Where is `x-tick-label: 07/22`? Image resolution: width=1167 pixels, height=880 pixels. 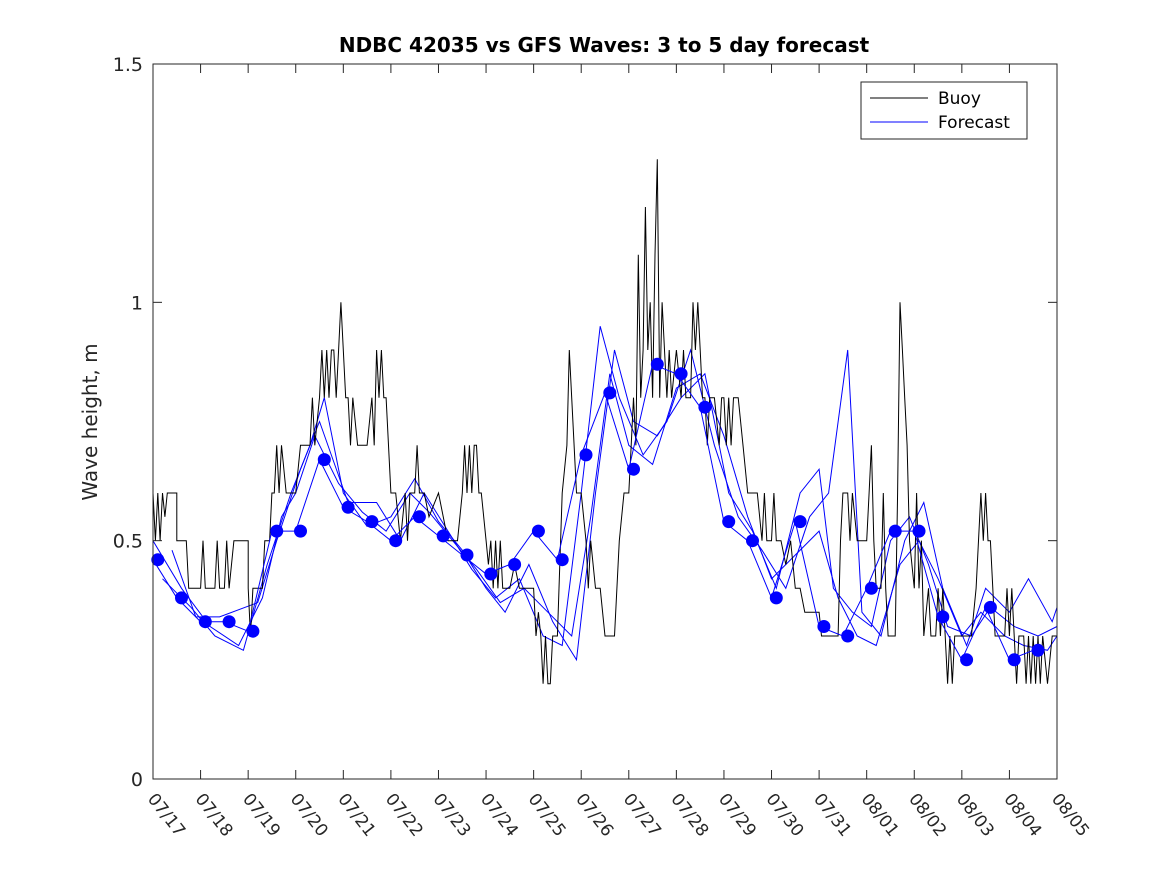
x-tick-label: 07/22 is located at coordinates (404, 815).